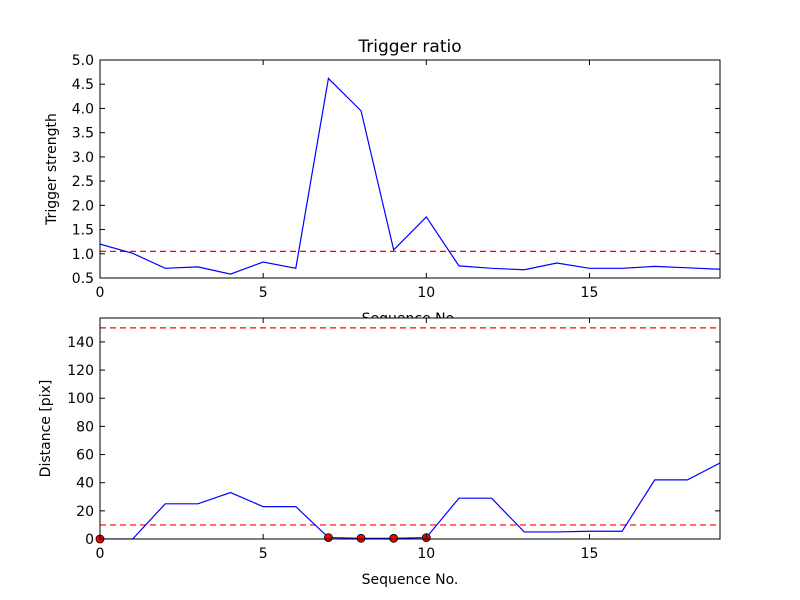 This screenshot has height=600, width=800. What do you see at coordinates (46, 429) in the screenshot?
I see `y-axis-label: Distance [pix]` at bounding box center [46, 429].